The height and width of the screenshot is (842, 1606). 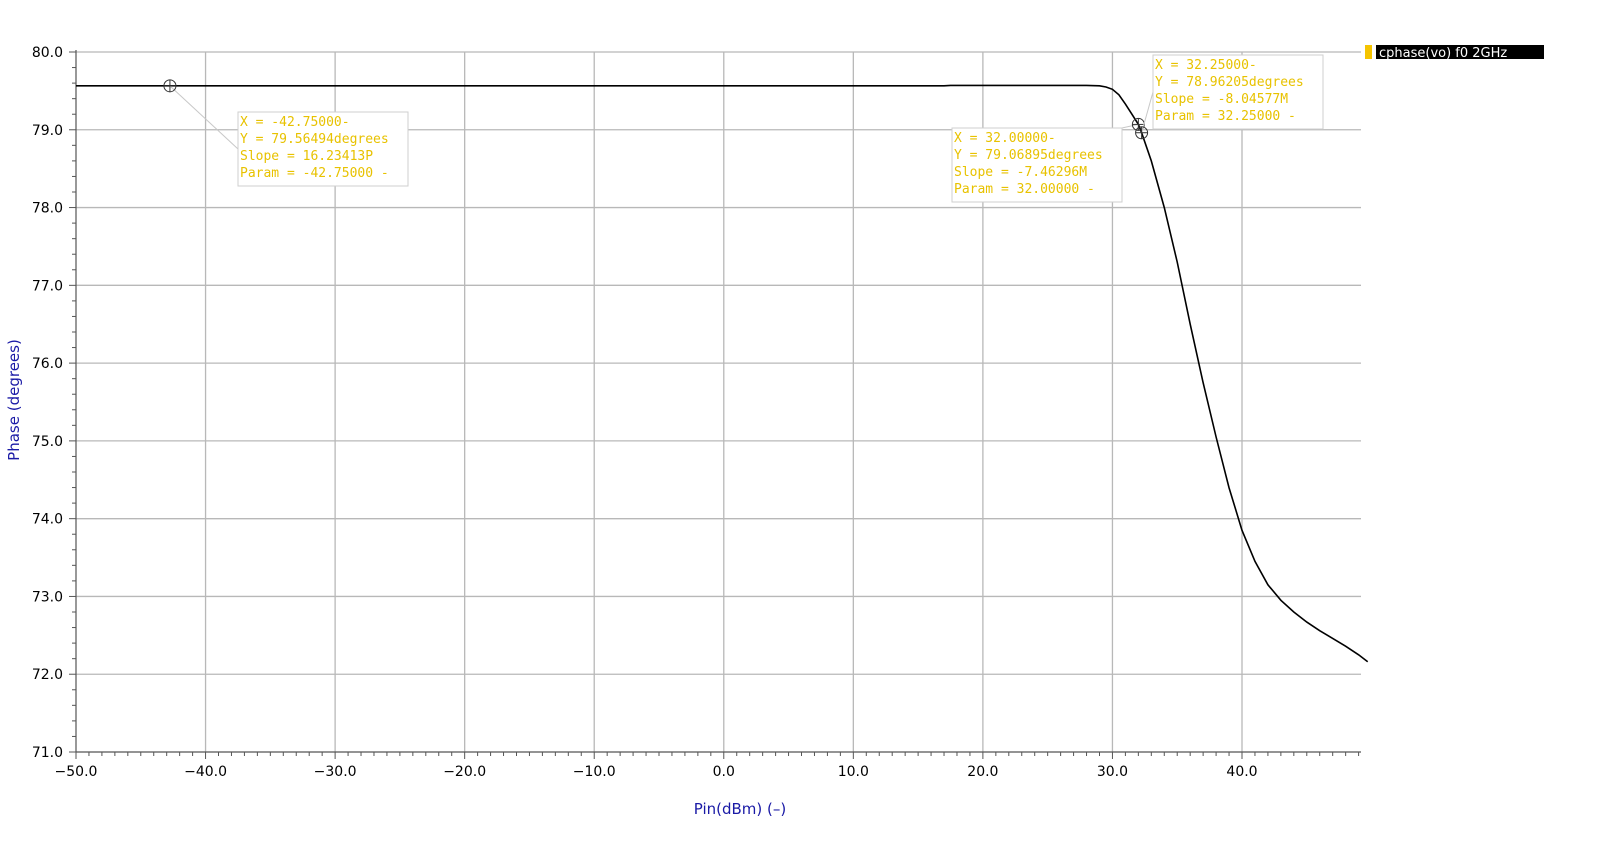 What do you see at coordinates (1443, 53) in the screenshot?
I see `legend-label: cphase(vo) f0 2GHz` at bounding box center [1443, 53].